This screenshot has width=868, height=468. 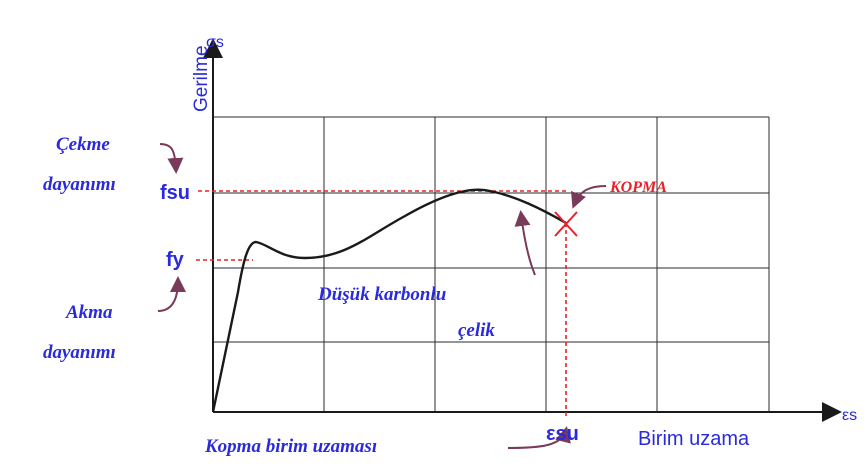 What do you see at coordinates (175, 193) in the screenshot?
I see `fsu-symbol: fsu` at bounding box center [175, 193].